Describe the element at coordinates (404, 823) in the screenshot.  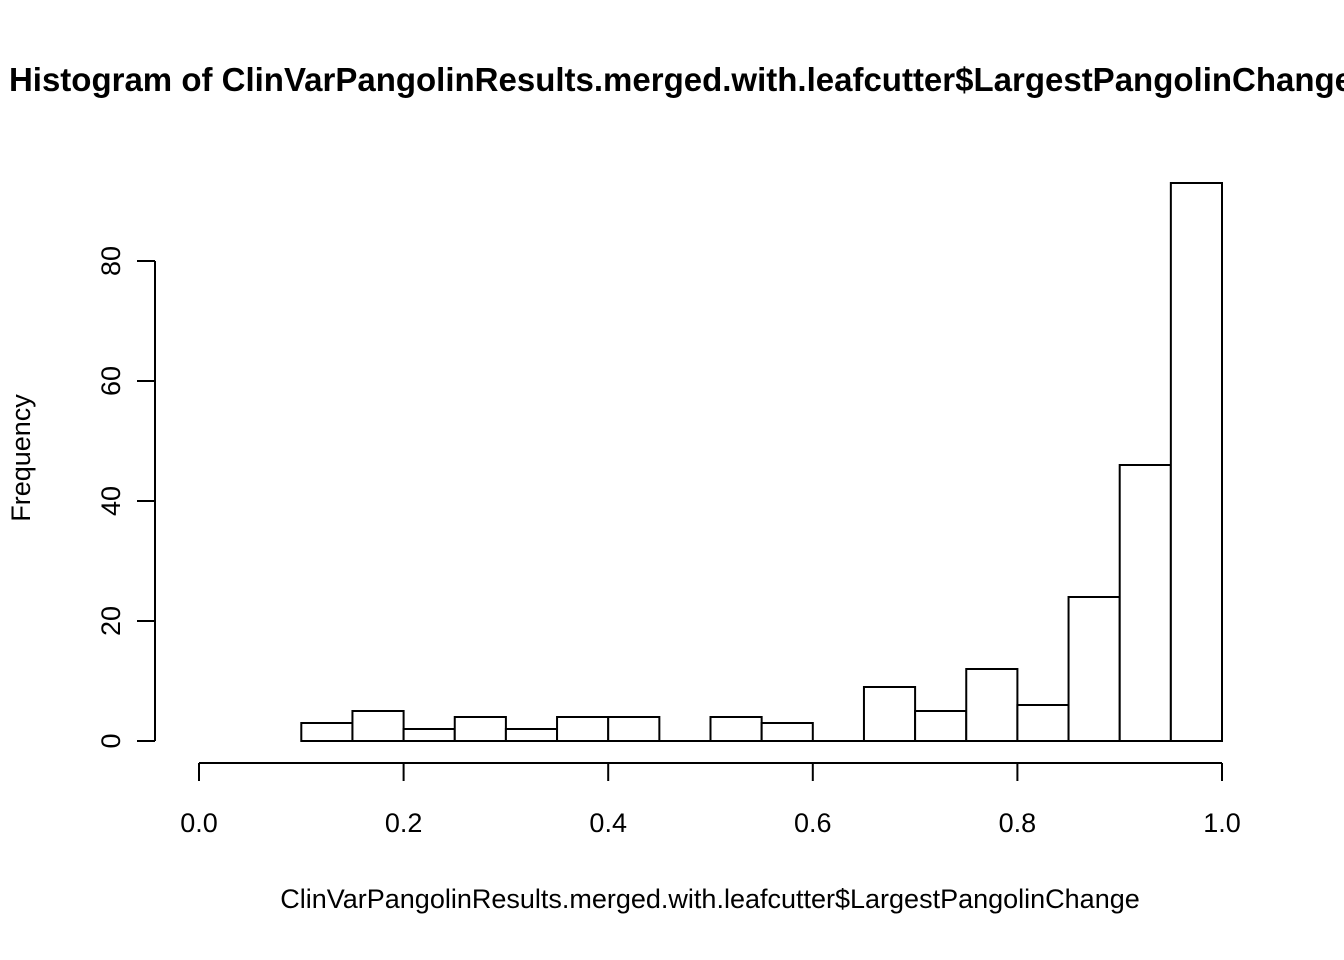
I see `x-tick-label: 0.2` at that location.